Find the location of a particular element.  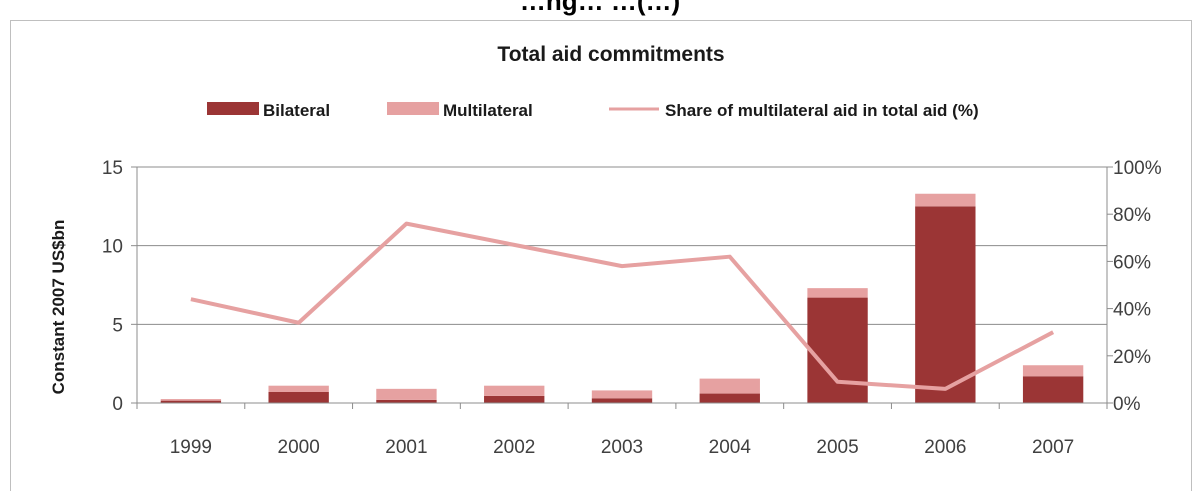

page-title: …ng… …(…) is located at coordinates (600, 8).